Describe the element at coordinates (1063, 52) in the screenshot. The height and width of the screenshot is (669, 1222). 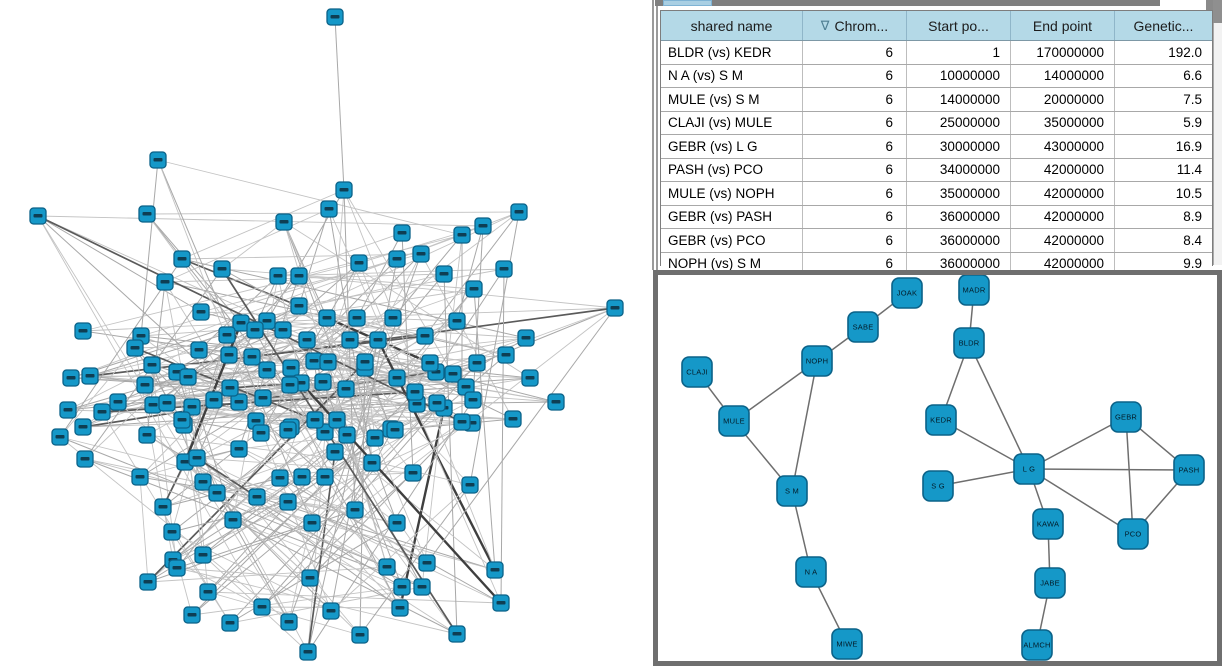
I see `table-cell: 170000000` at that location.